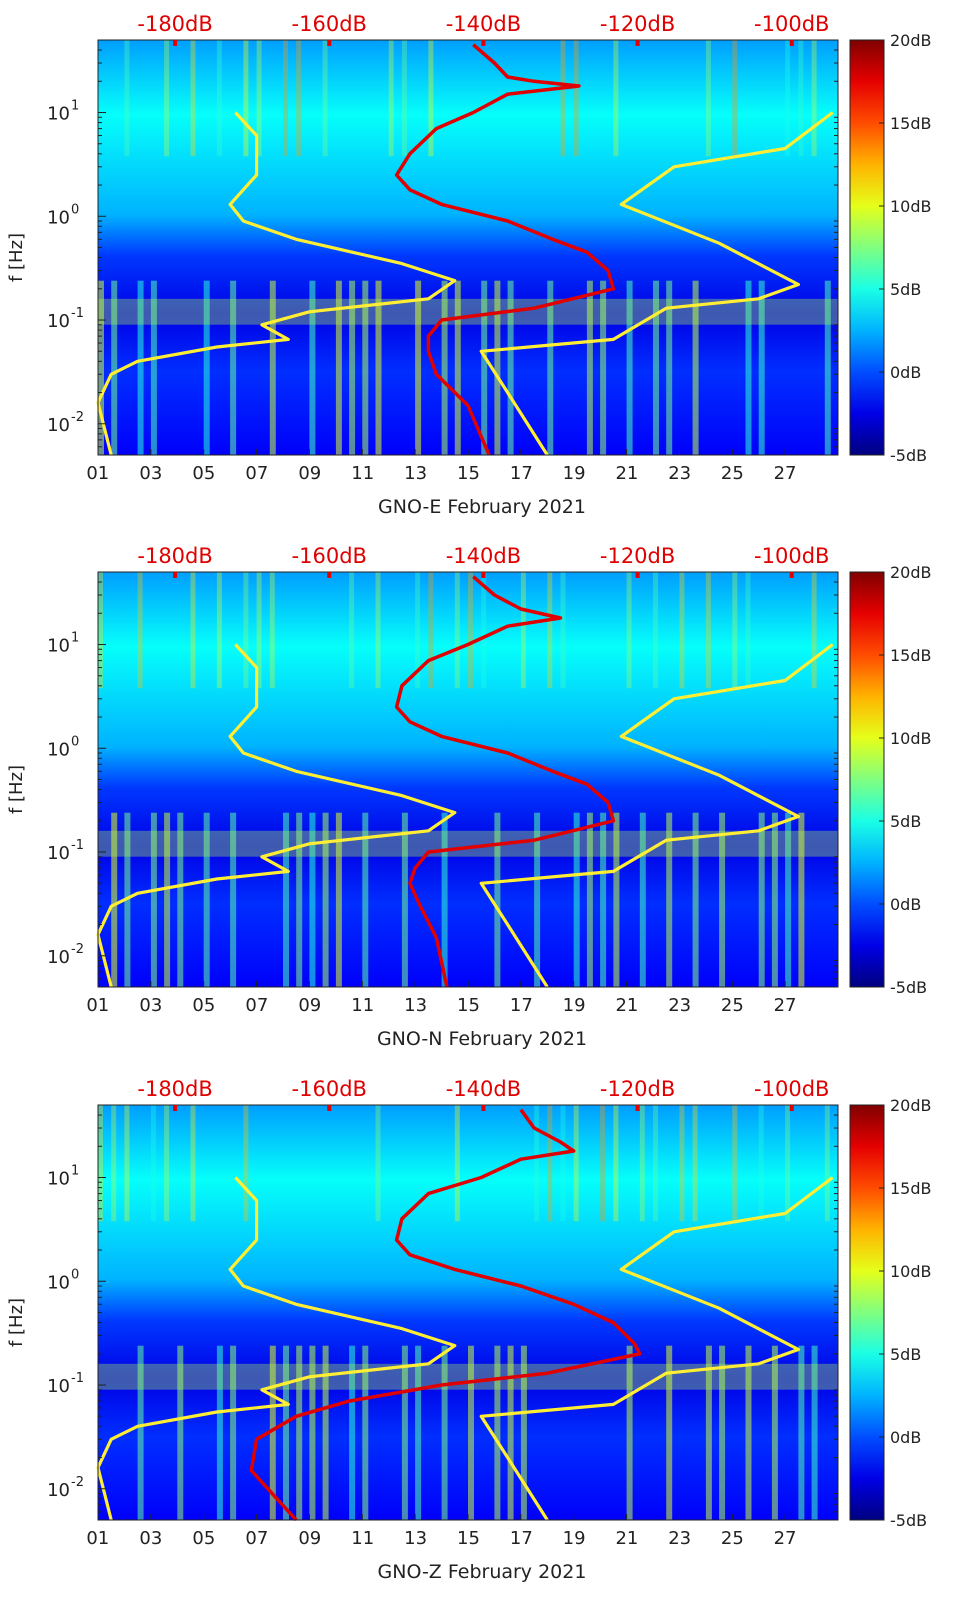 The width and height of the screenshot is (962, 1599). What do you see at coordinates (785, 1538) in the screenshot?
I see `x-tick-label: 27` at bounding box center [785, 1538].